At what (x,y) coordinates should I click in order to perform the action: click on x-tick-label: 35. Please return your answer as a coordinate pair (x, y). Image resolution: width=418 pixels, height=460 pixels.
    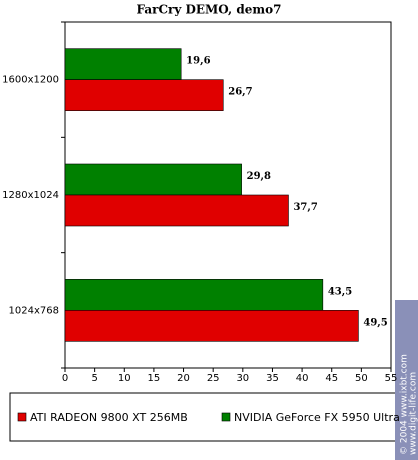
    Looking at the image, I should click on (272, 378).